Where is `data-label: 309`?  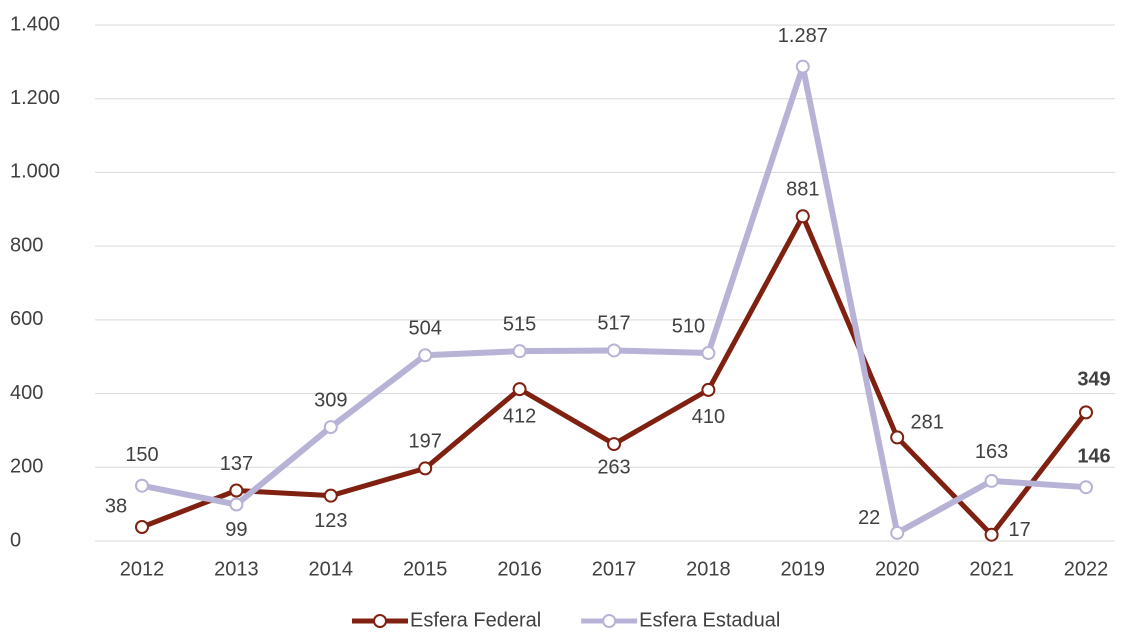 data-label: 309 is located at coordinates (330, 400).